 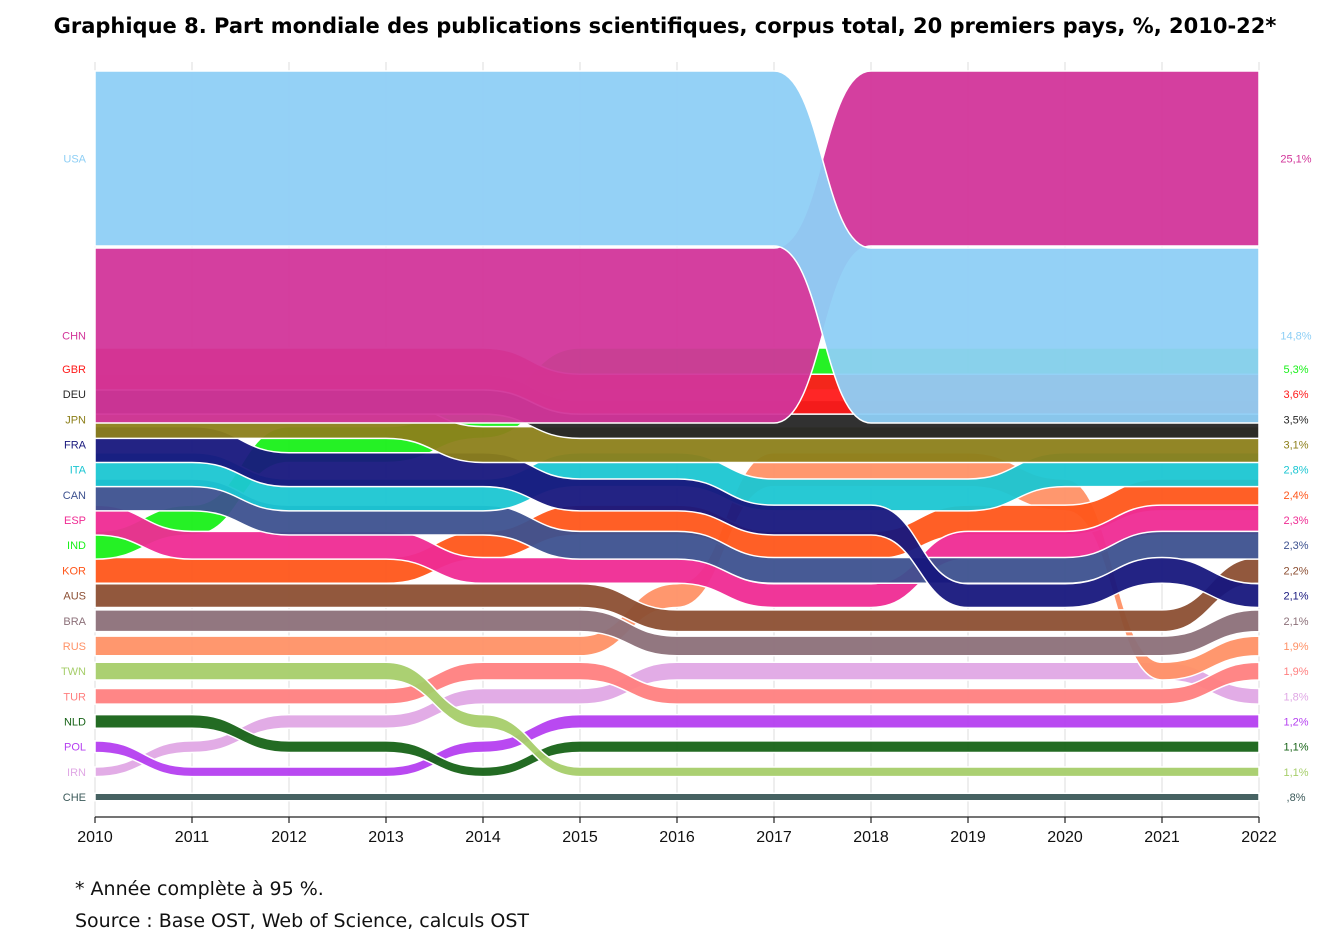 I want to click on right-label-deu: 3,5%, so click(x=1295, y=420).